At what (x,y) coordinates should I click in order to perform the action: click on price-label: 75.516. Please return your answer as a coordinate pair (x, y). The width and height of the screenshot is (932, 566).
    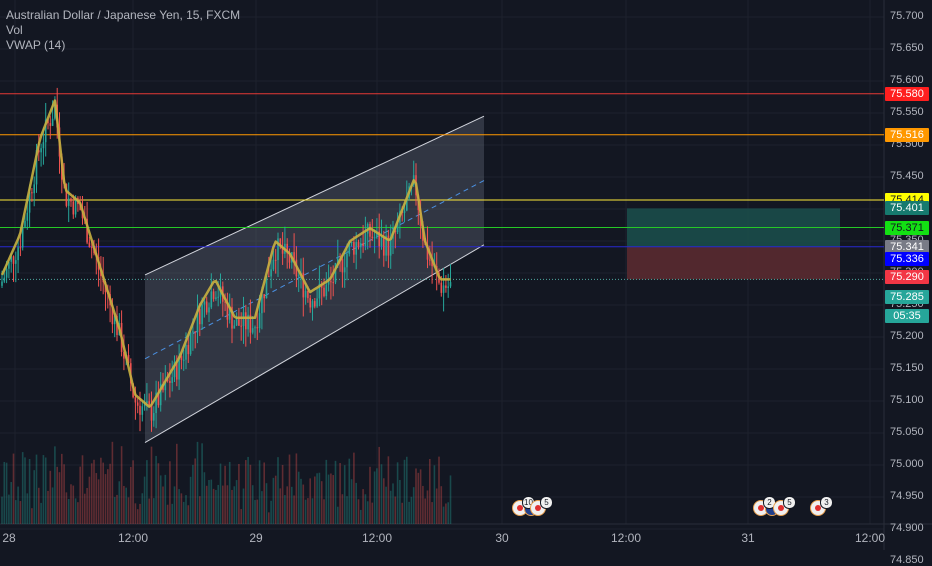
    Looking at the image, I should click on (907, 134).